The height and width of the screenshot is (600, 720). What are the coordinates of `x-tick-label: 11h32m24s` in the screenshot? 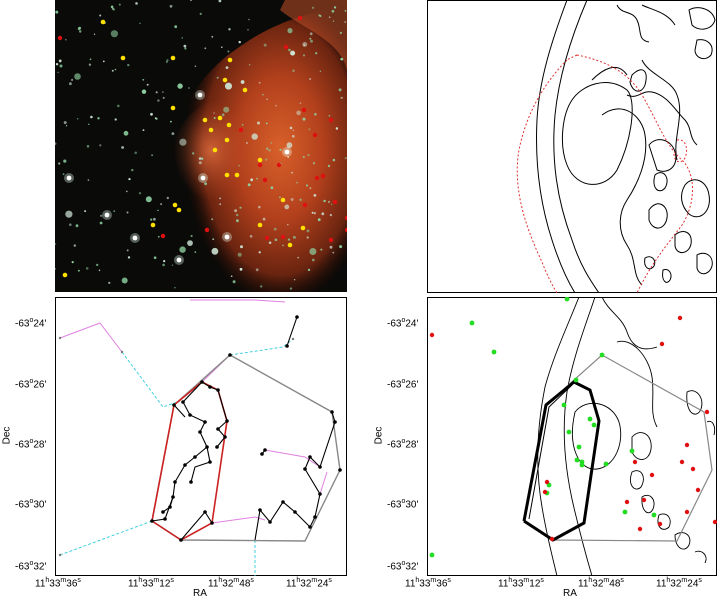 It's located at (679, 583).